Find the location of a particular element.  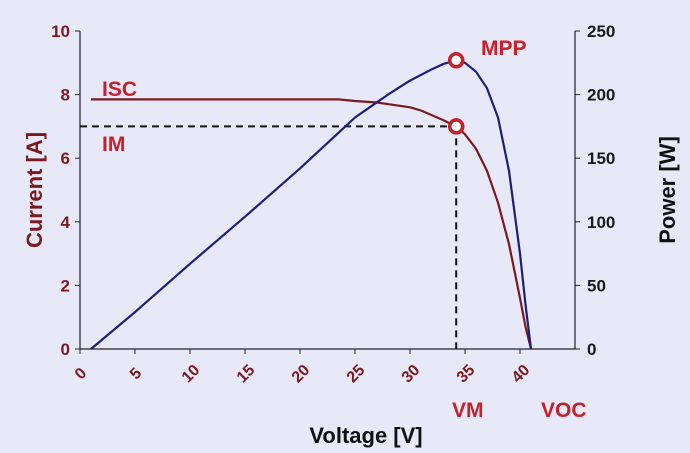

x-tick-label: 0 is located at coordinates (81, 374).